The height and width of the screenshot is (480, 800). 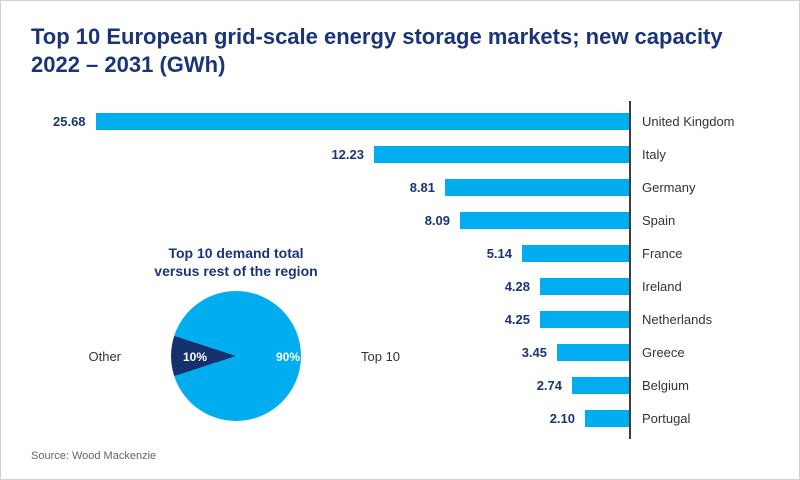 What do you see at coordinates (654, 154) in the screenshot?
I see `bar-category-label: Italy` at bounding box center [654, 154].